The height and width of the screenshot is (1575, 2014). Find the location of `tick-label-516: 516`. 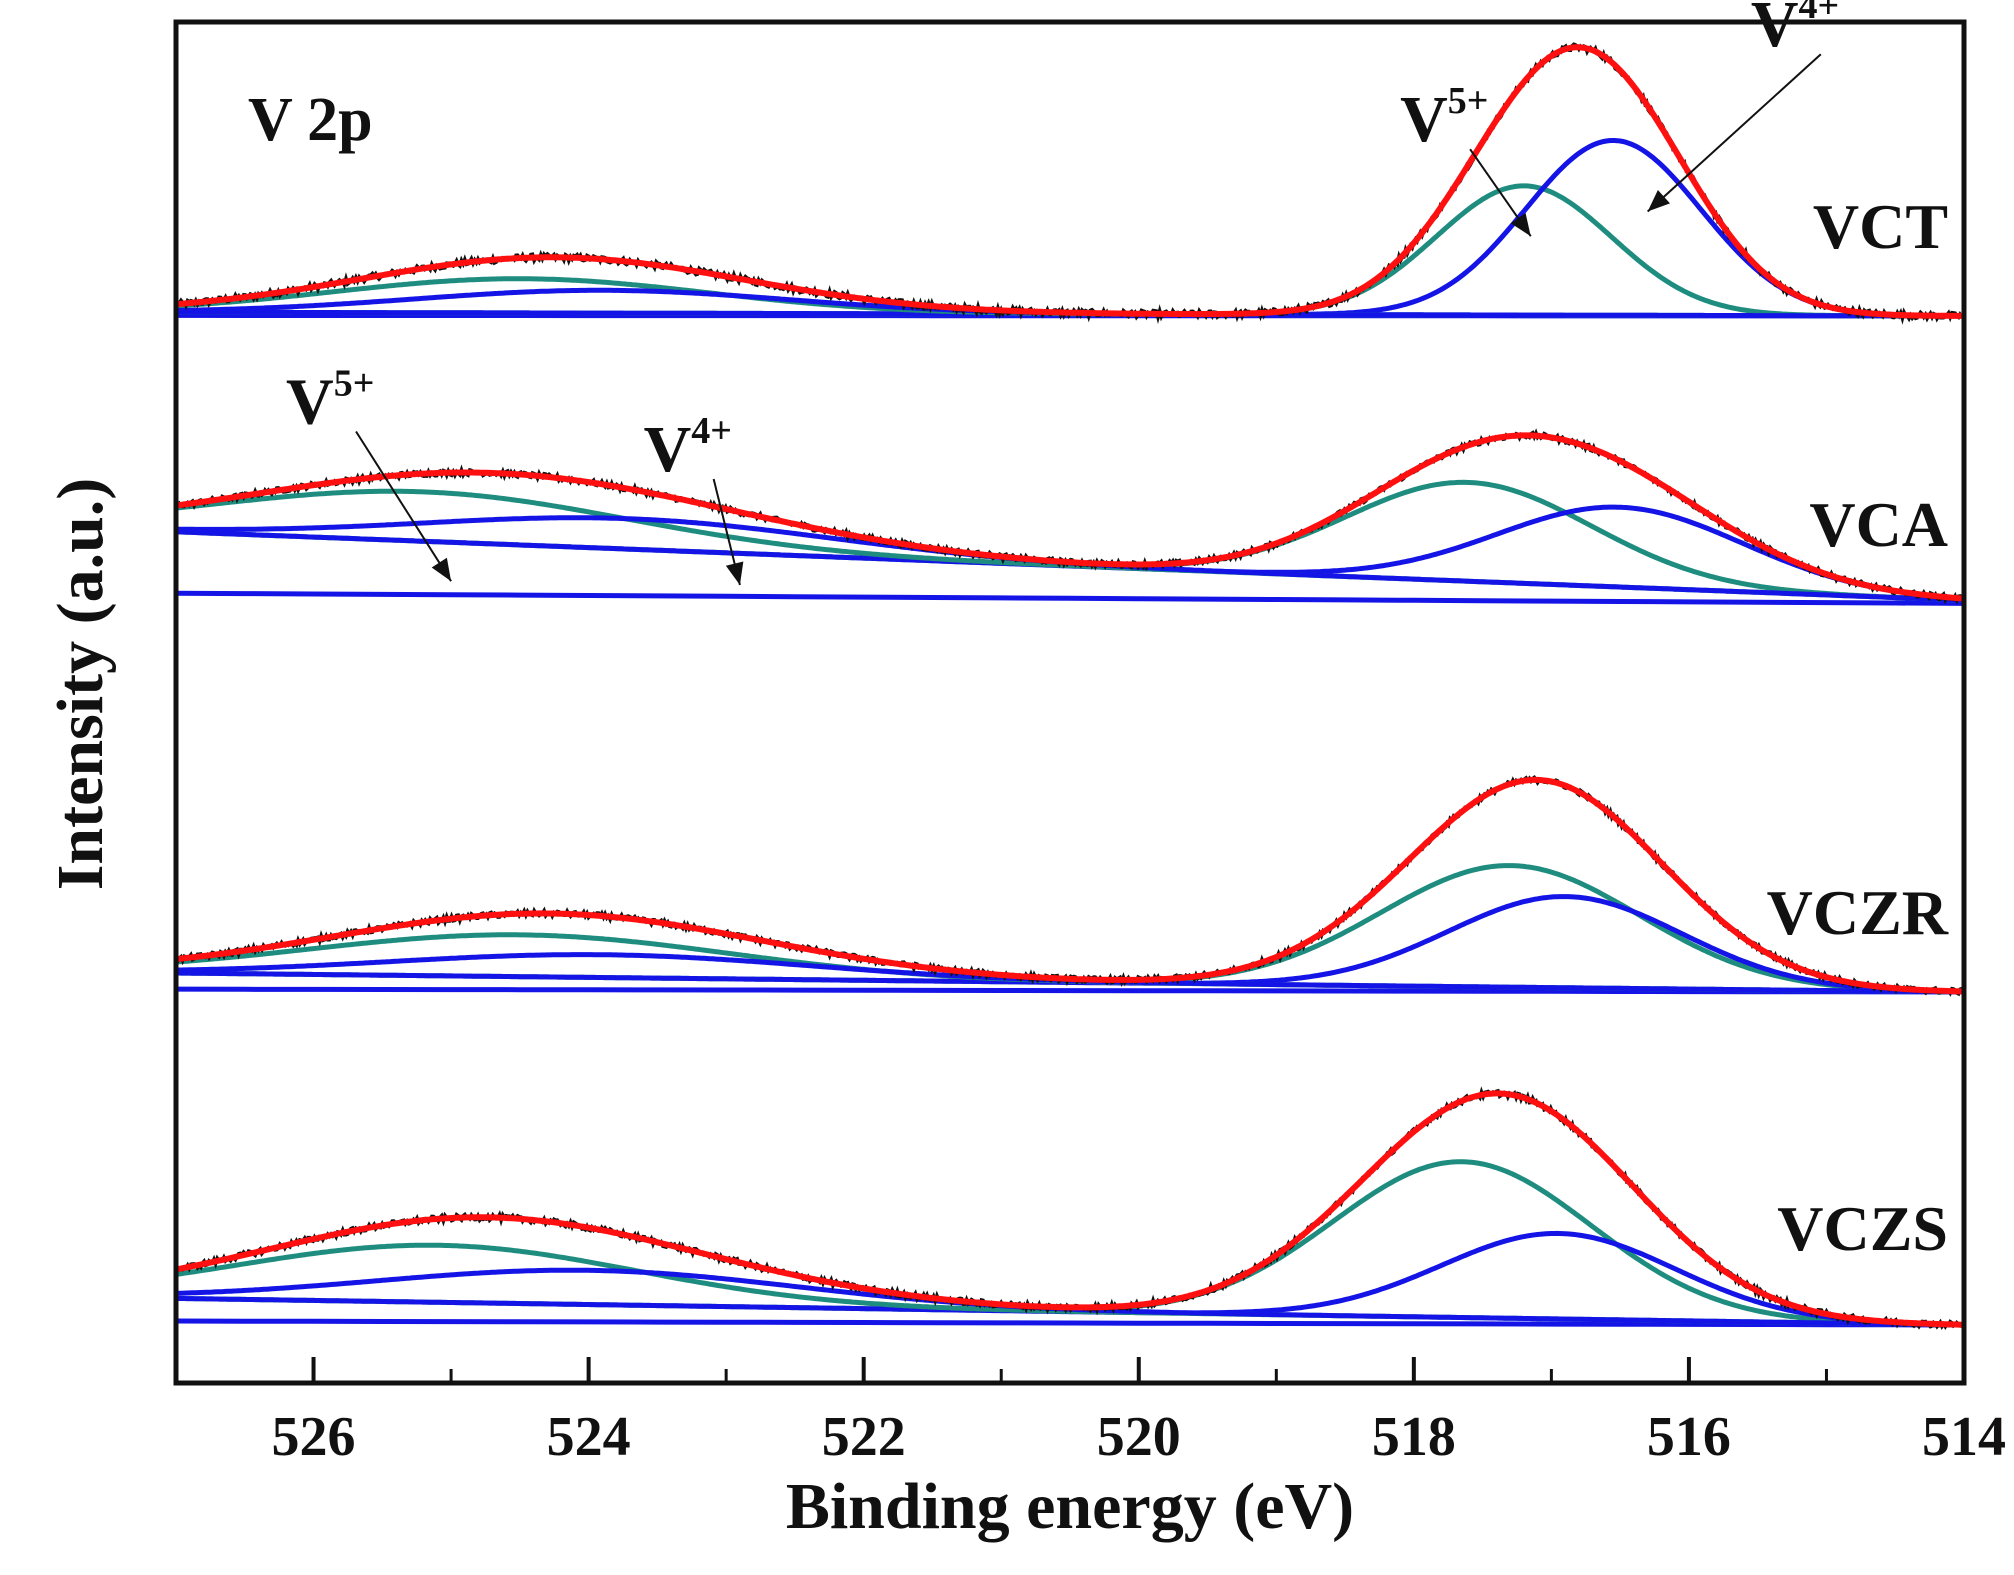

tick-label-516: 516 is located at coordinates (1689, 1437).